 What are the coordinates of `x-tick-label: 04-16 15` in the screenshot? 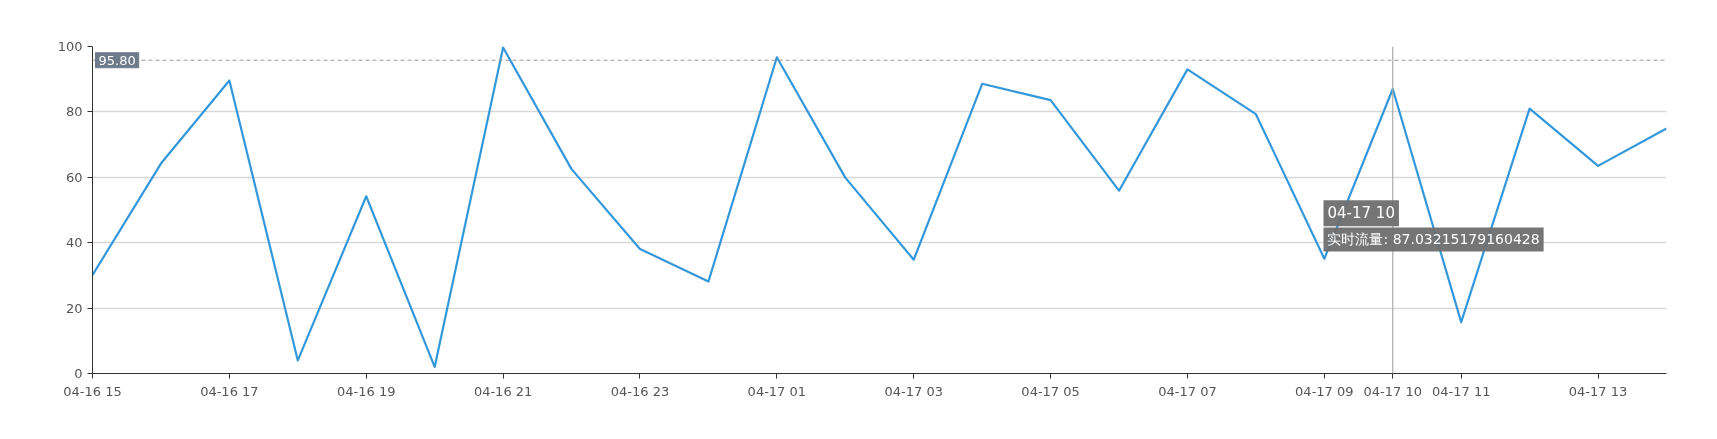 It's located at (92, 391).